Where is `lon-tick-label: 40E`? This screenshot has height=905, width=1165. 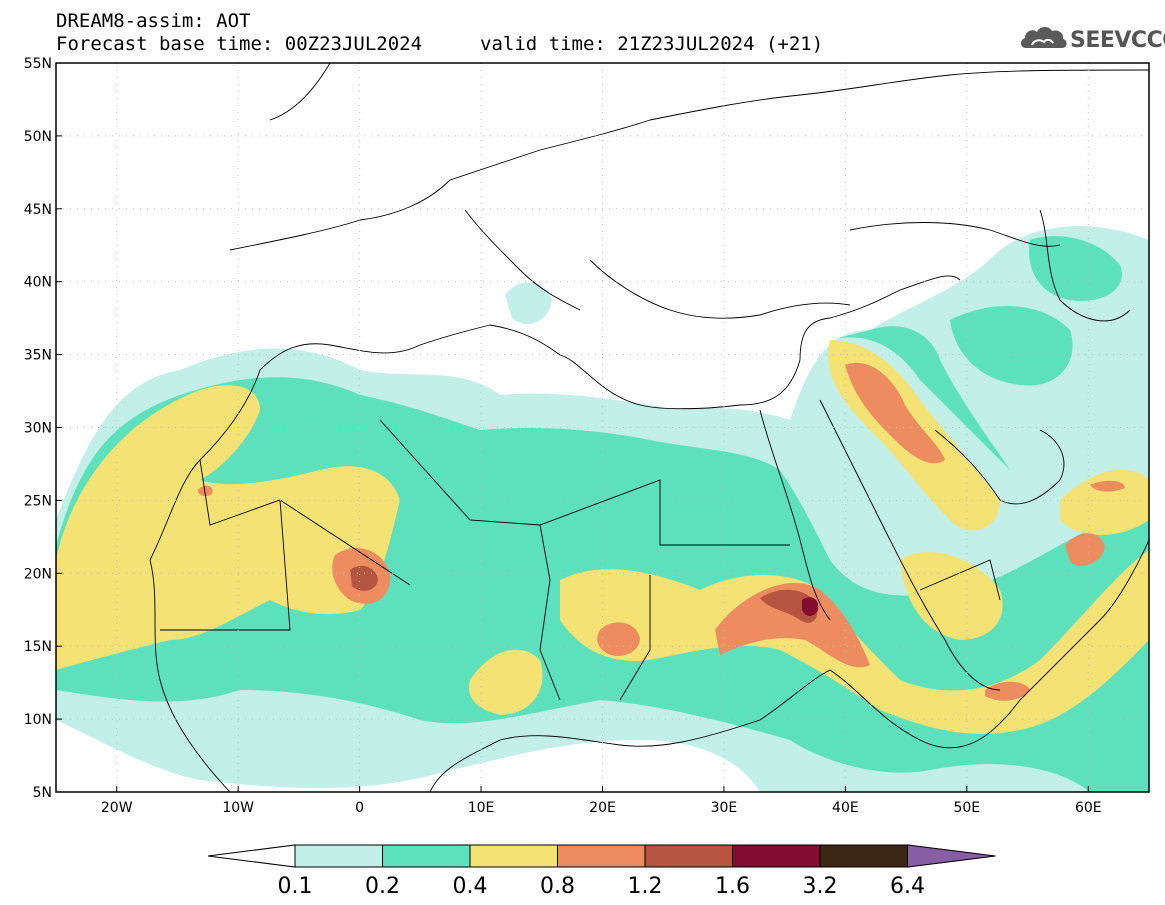
lon-tick-label: 40E is located at coordinates (845, 808).